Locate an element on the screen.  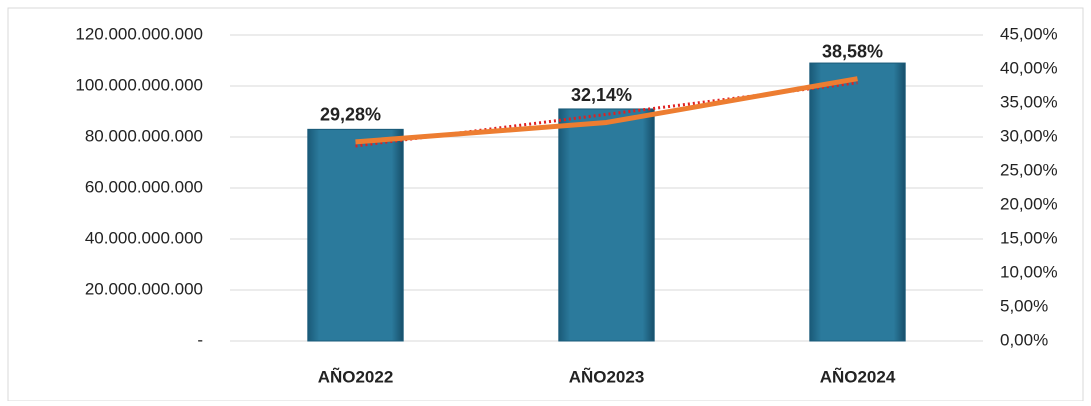
y-tick-label: 60.000.000.000 is located at coordinates (144, 186).